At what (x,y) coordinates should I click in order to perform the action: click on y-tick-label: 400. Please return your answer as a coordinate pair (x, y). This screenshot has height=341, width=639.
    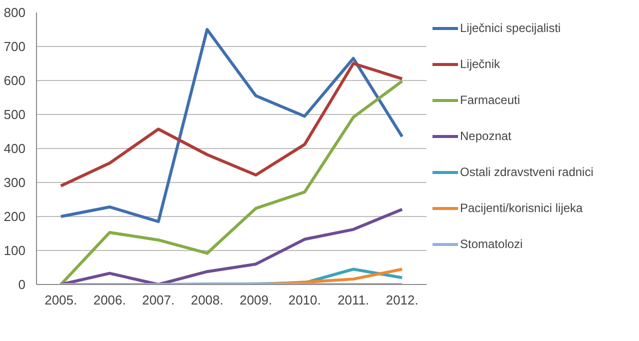
    Looking at the image, I should click on (15, 148).